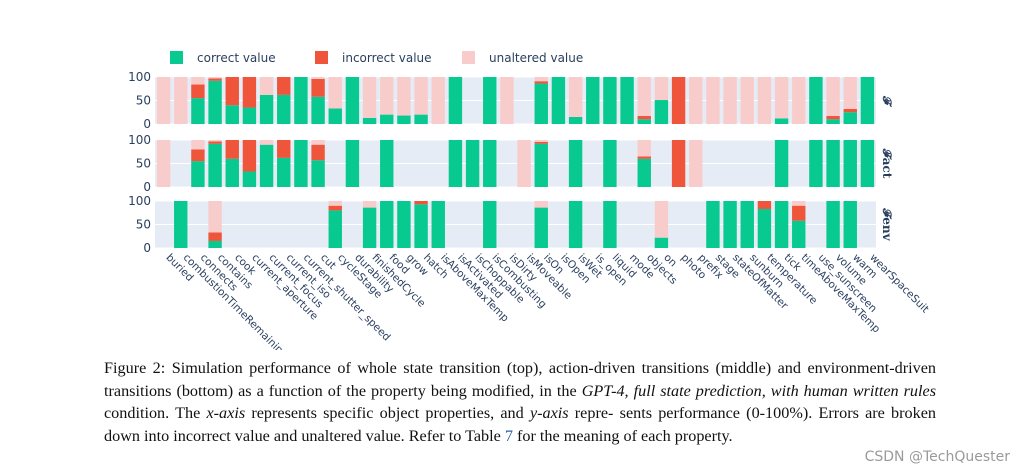  What do you see at coordinates (508, 435) in the screenshot?
I see `table-reference-link: 7` at bounding box center [508, 435].